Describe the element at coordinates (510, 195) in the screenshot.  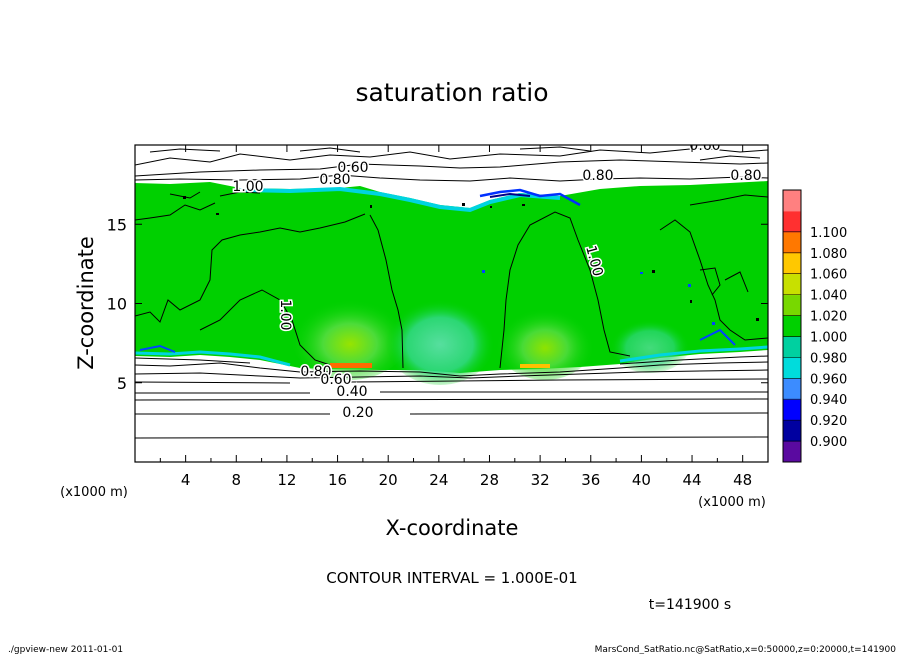
I see `upper-boundary-navy` at that location.